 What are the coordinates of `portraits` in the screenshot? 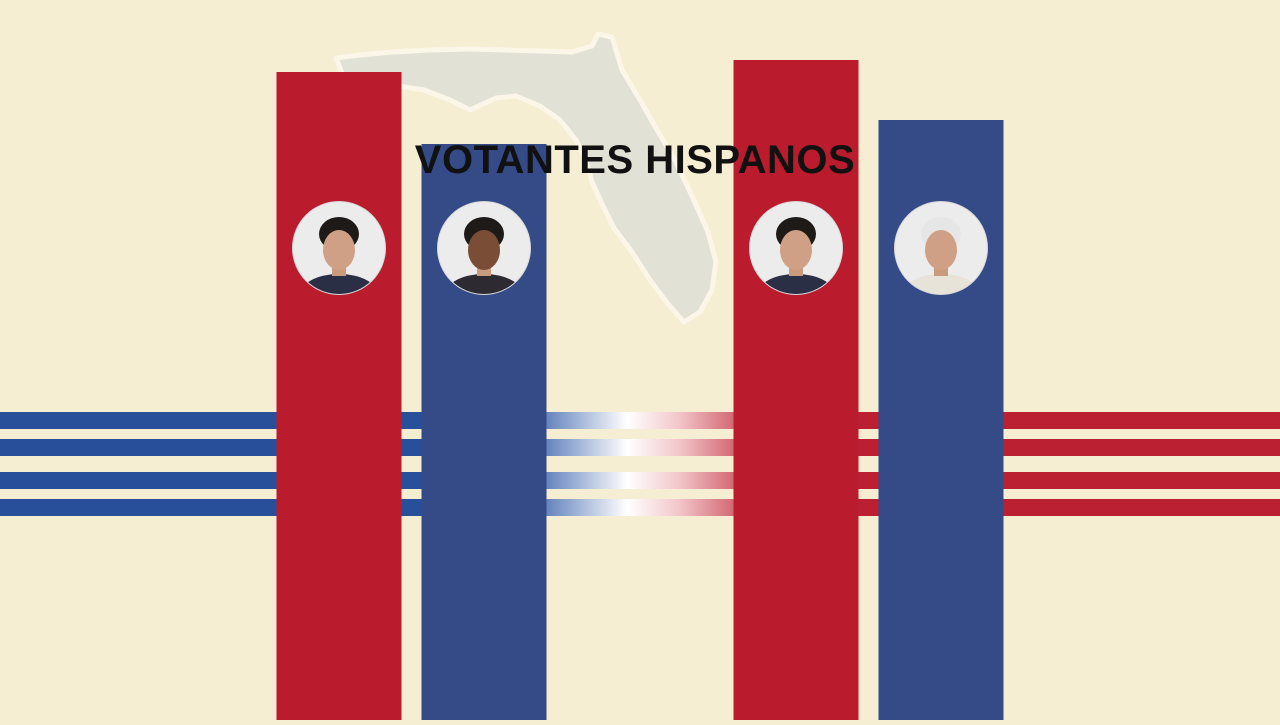 It's located at (640, 248).